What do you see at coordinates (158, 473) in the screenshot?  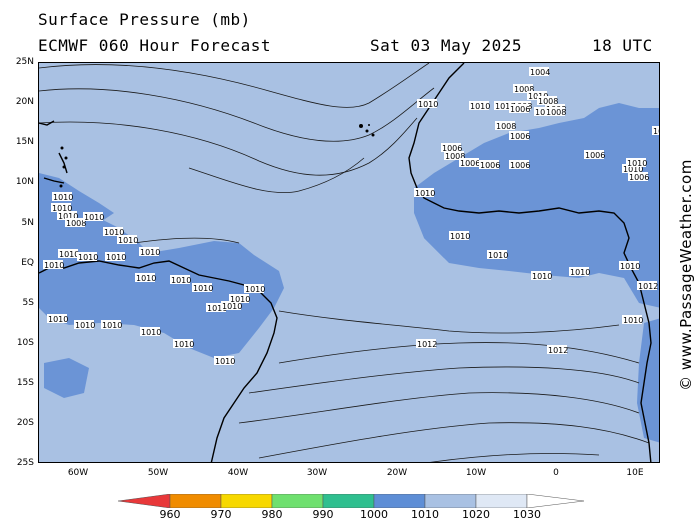 I see `lon-label: 50W` at bounding box center [158, 473].